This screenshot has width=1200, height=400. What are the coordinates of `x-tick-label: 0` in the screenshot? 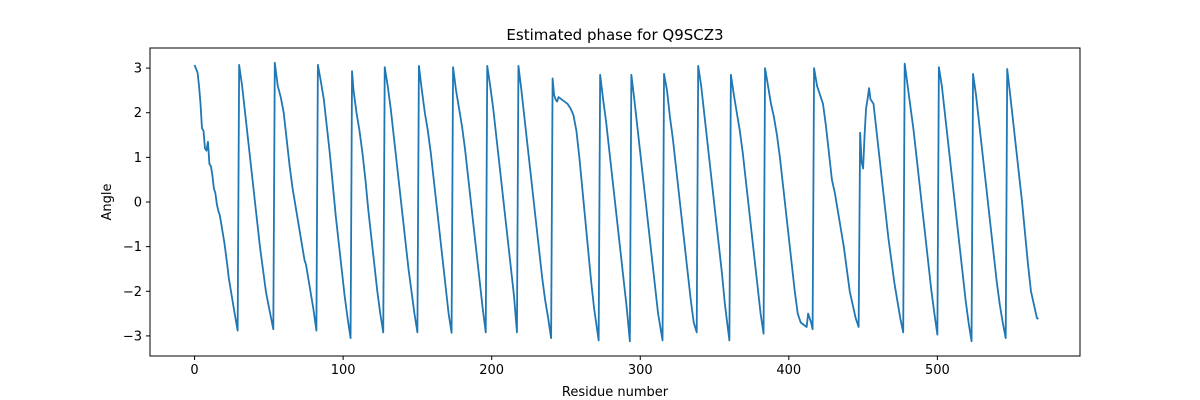 It's located at (194, 370).